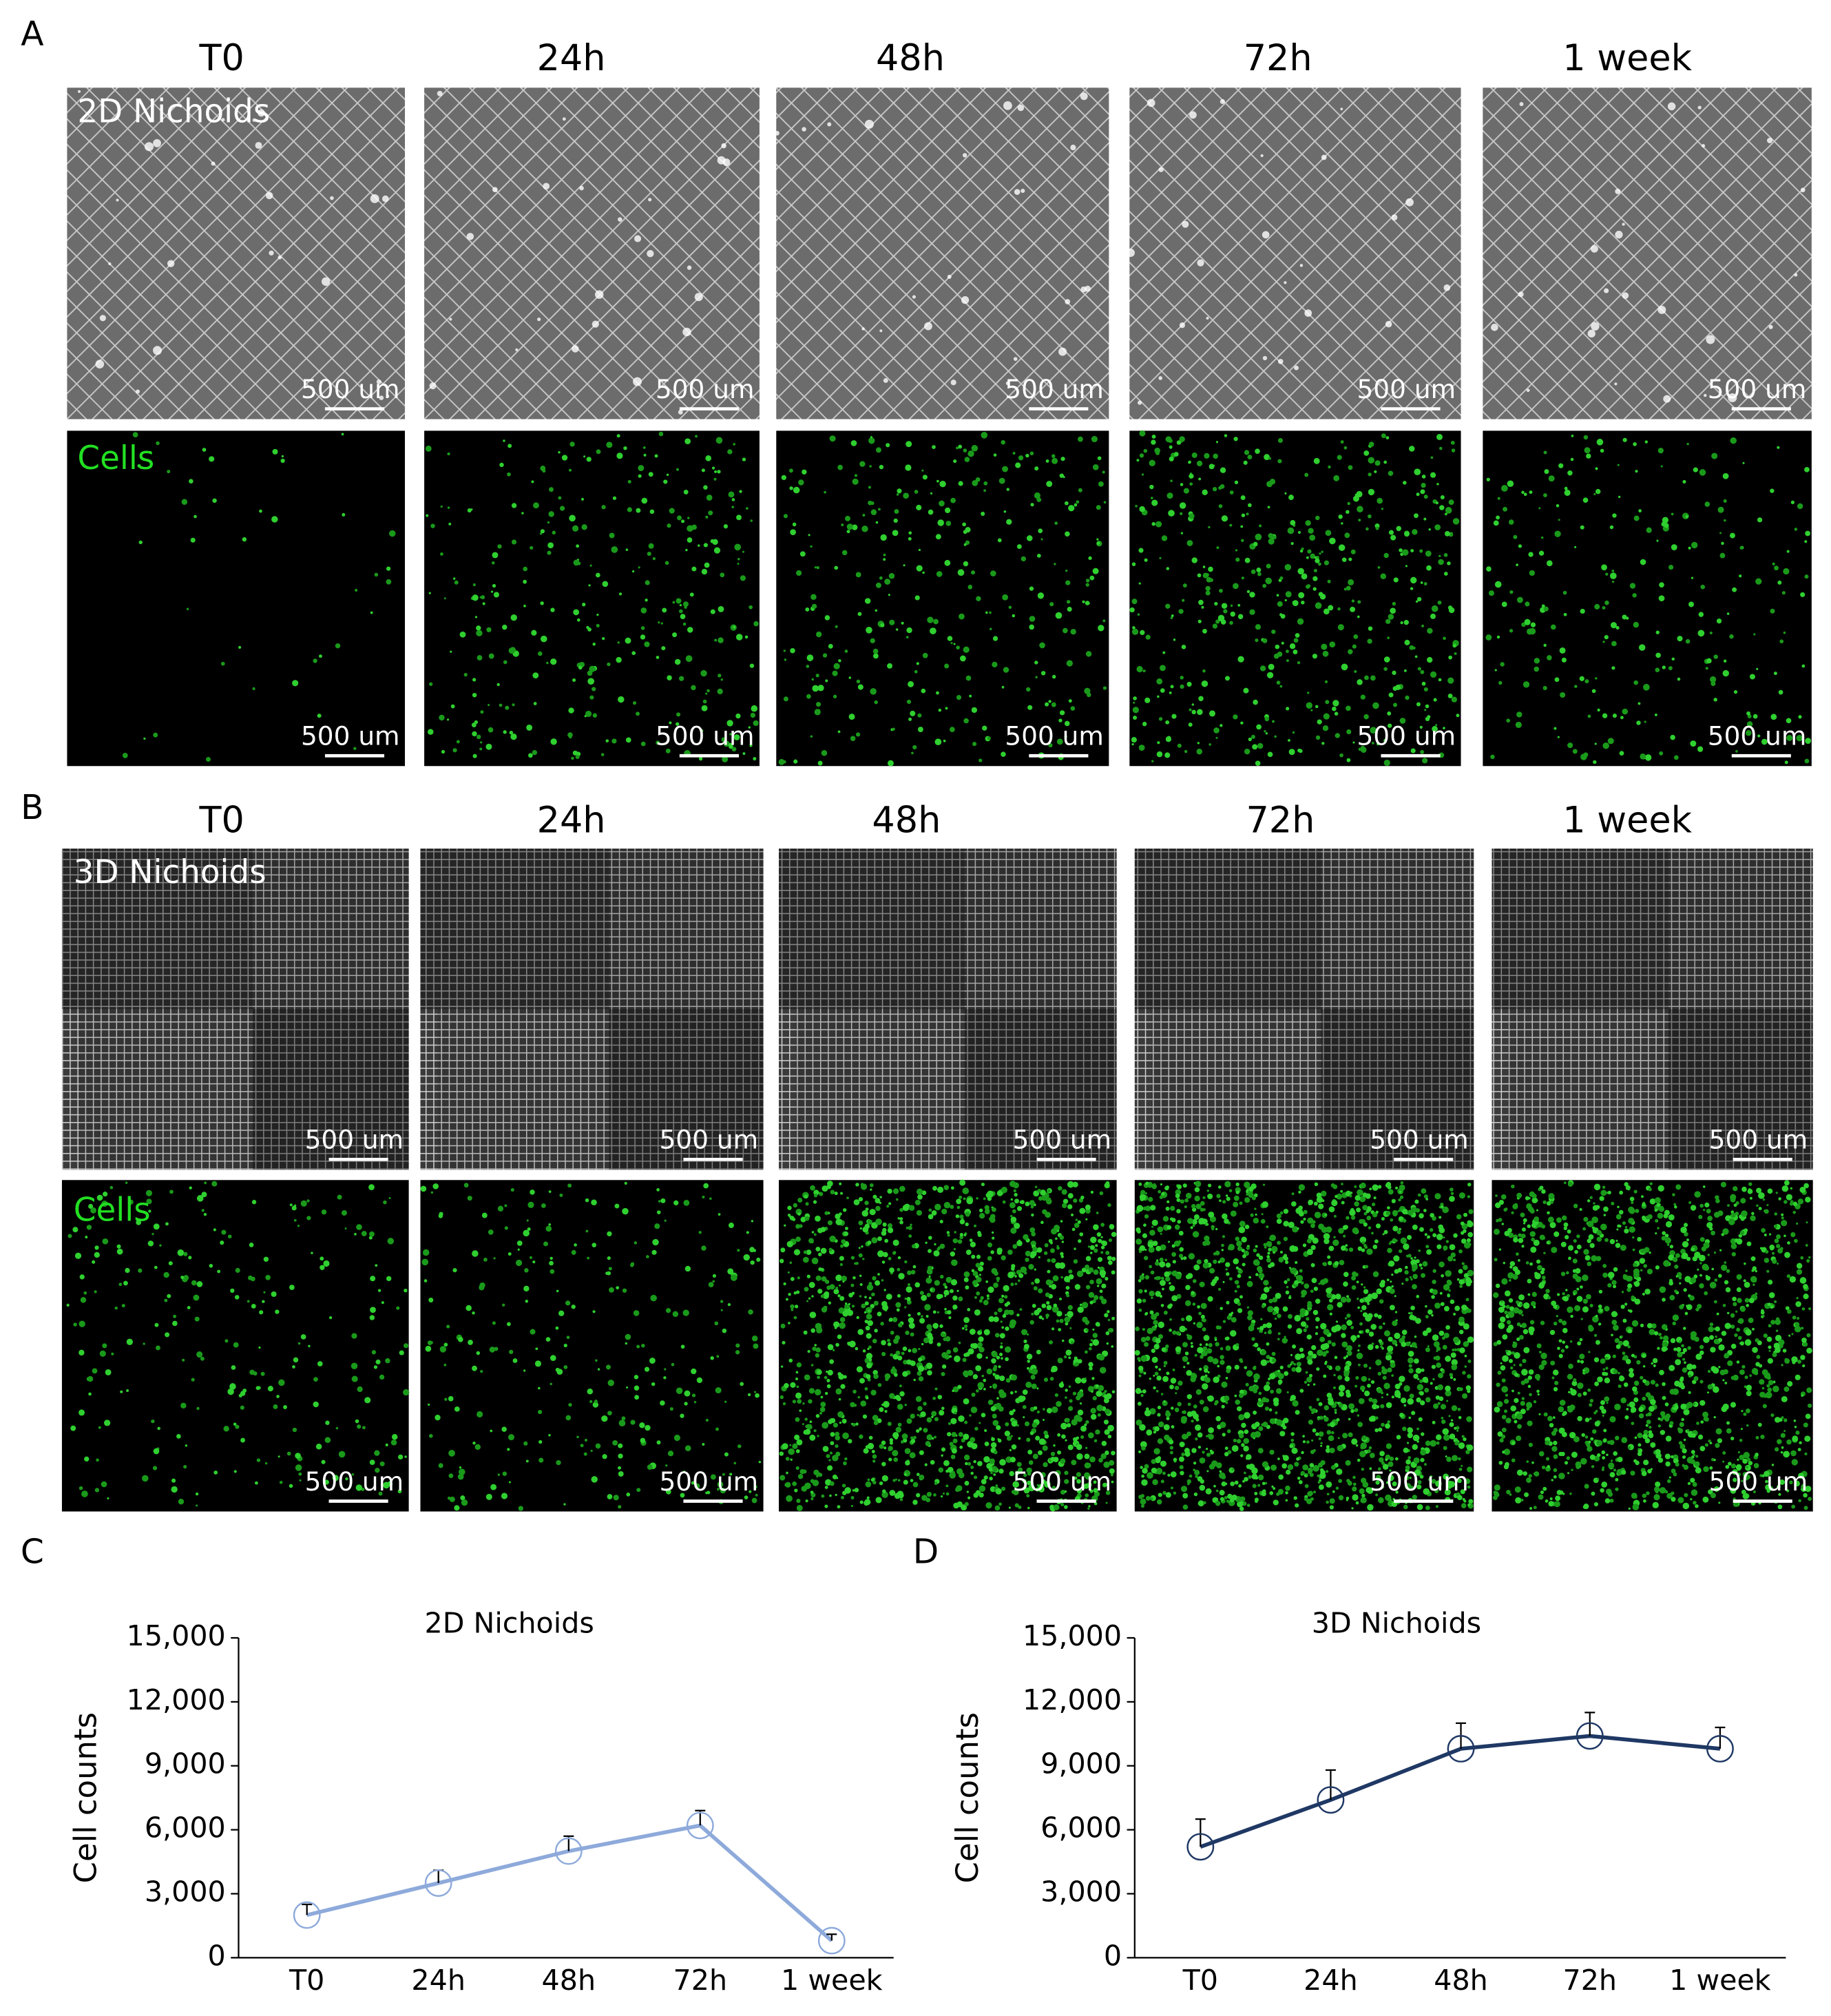  I want to click on scale-bar-label: 500 um, so click(350, 389).